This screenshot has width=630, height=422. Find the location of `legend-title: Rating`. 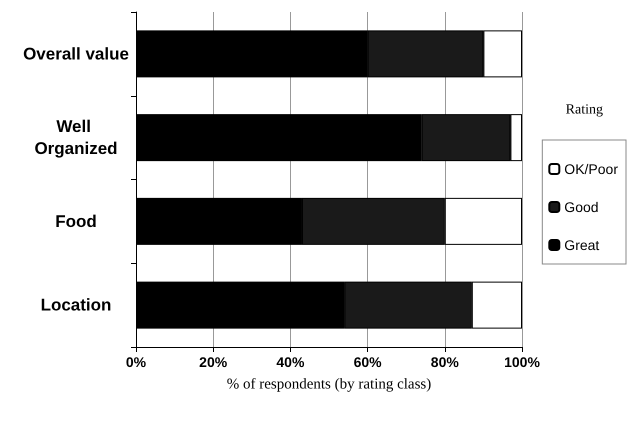

legend-title: Rating is located at coordinates (585, 110).